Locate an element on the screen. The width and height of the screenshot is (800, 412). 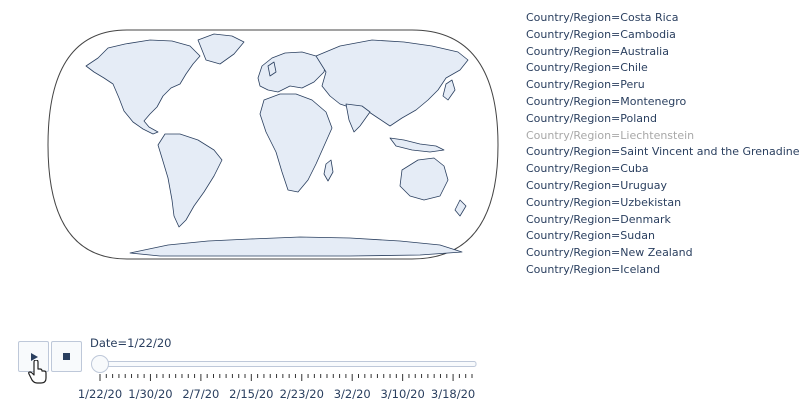
land-asia is located at coordinates (392, 83).